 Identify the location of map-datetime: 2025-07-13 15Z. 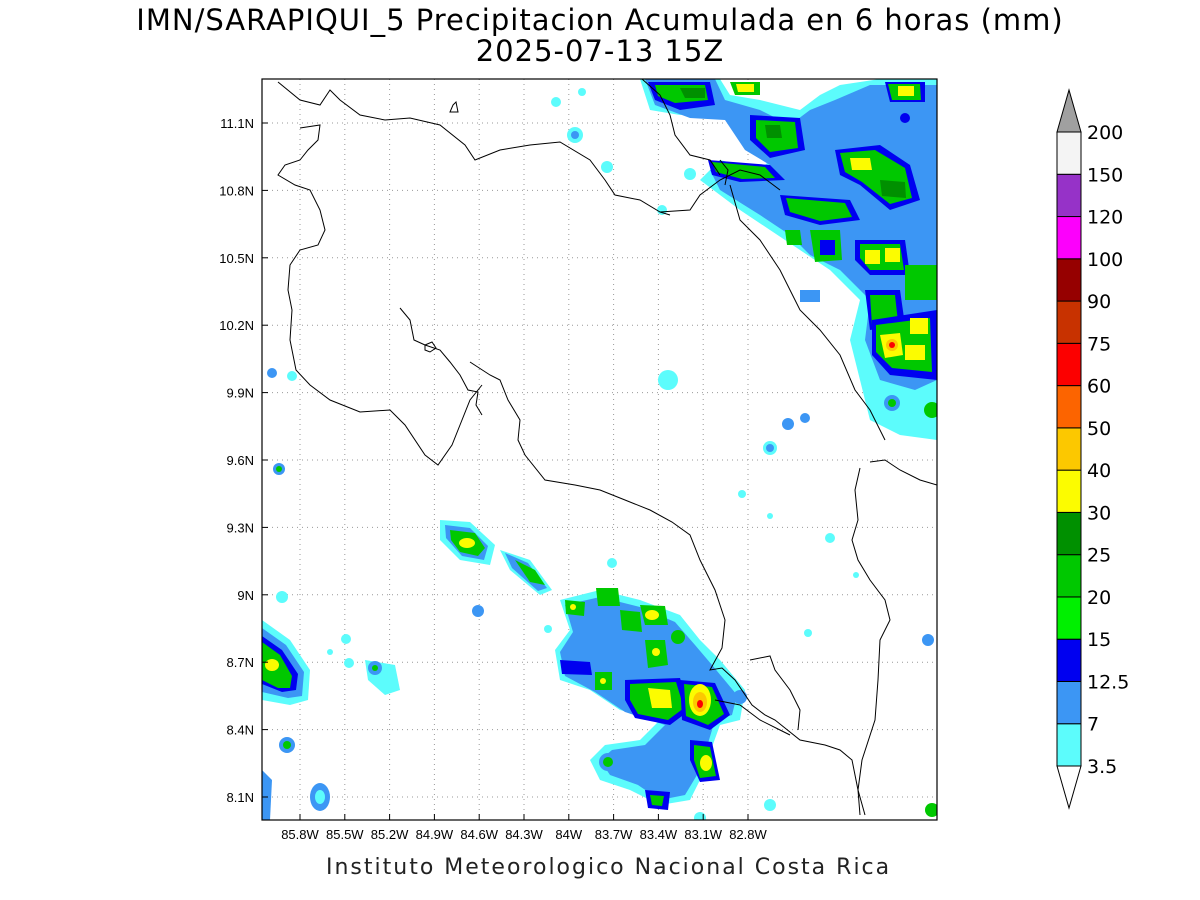
(600, 51).